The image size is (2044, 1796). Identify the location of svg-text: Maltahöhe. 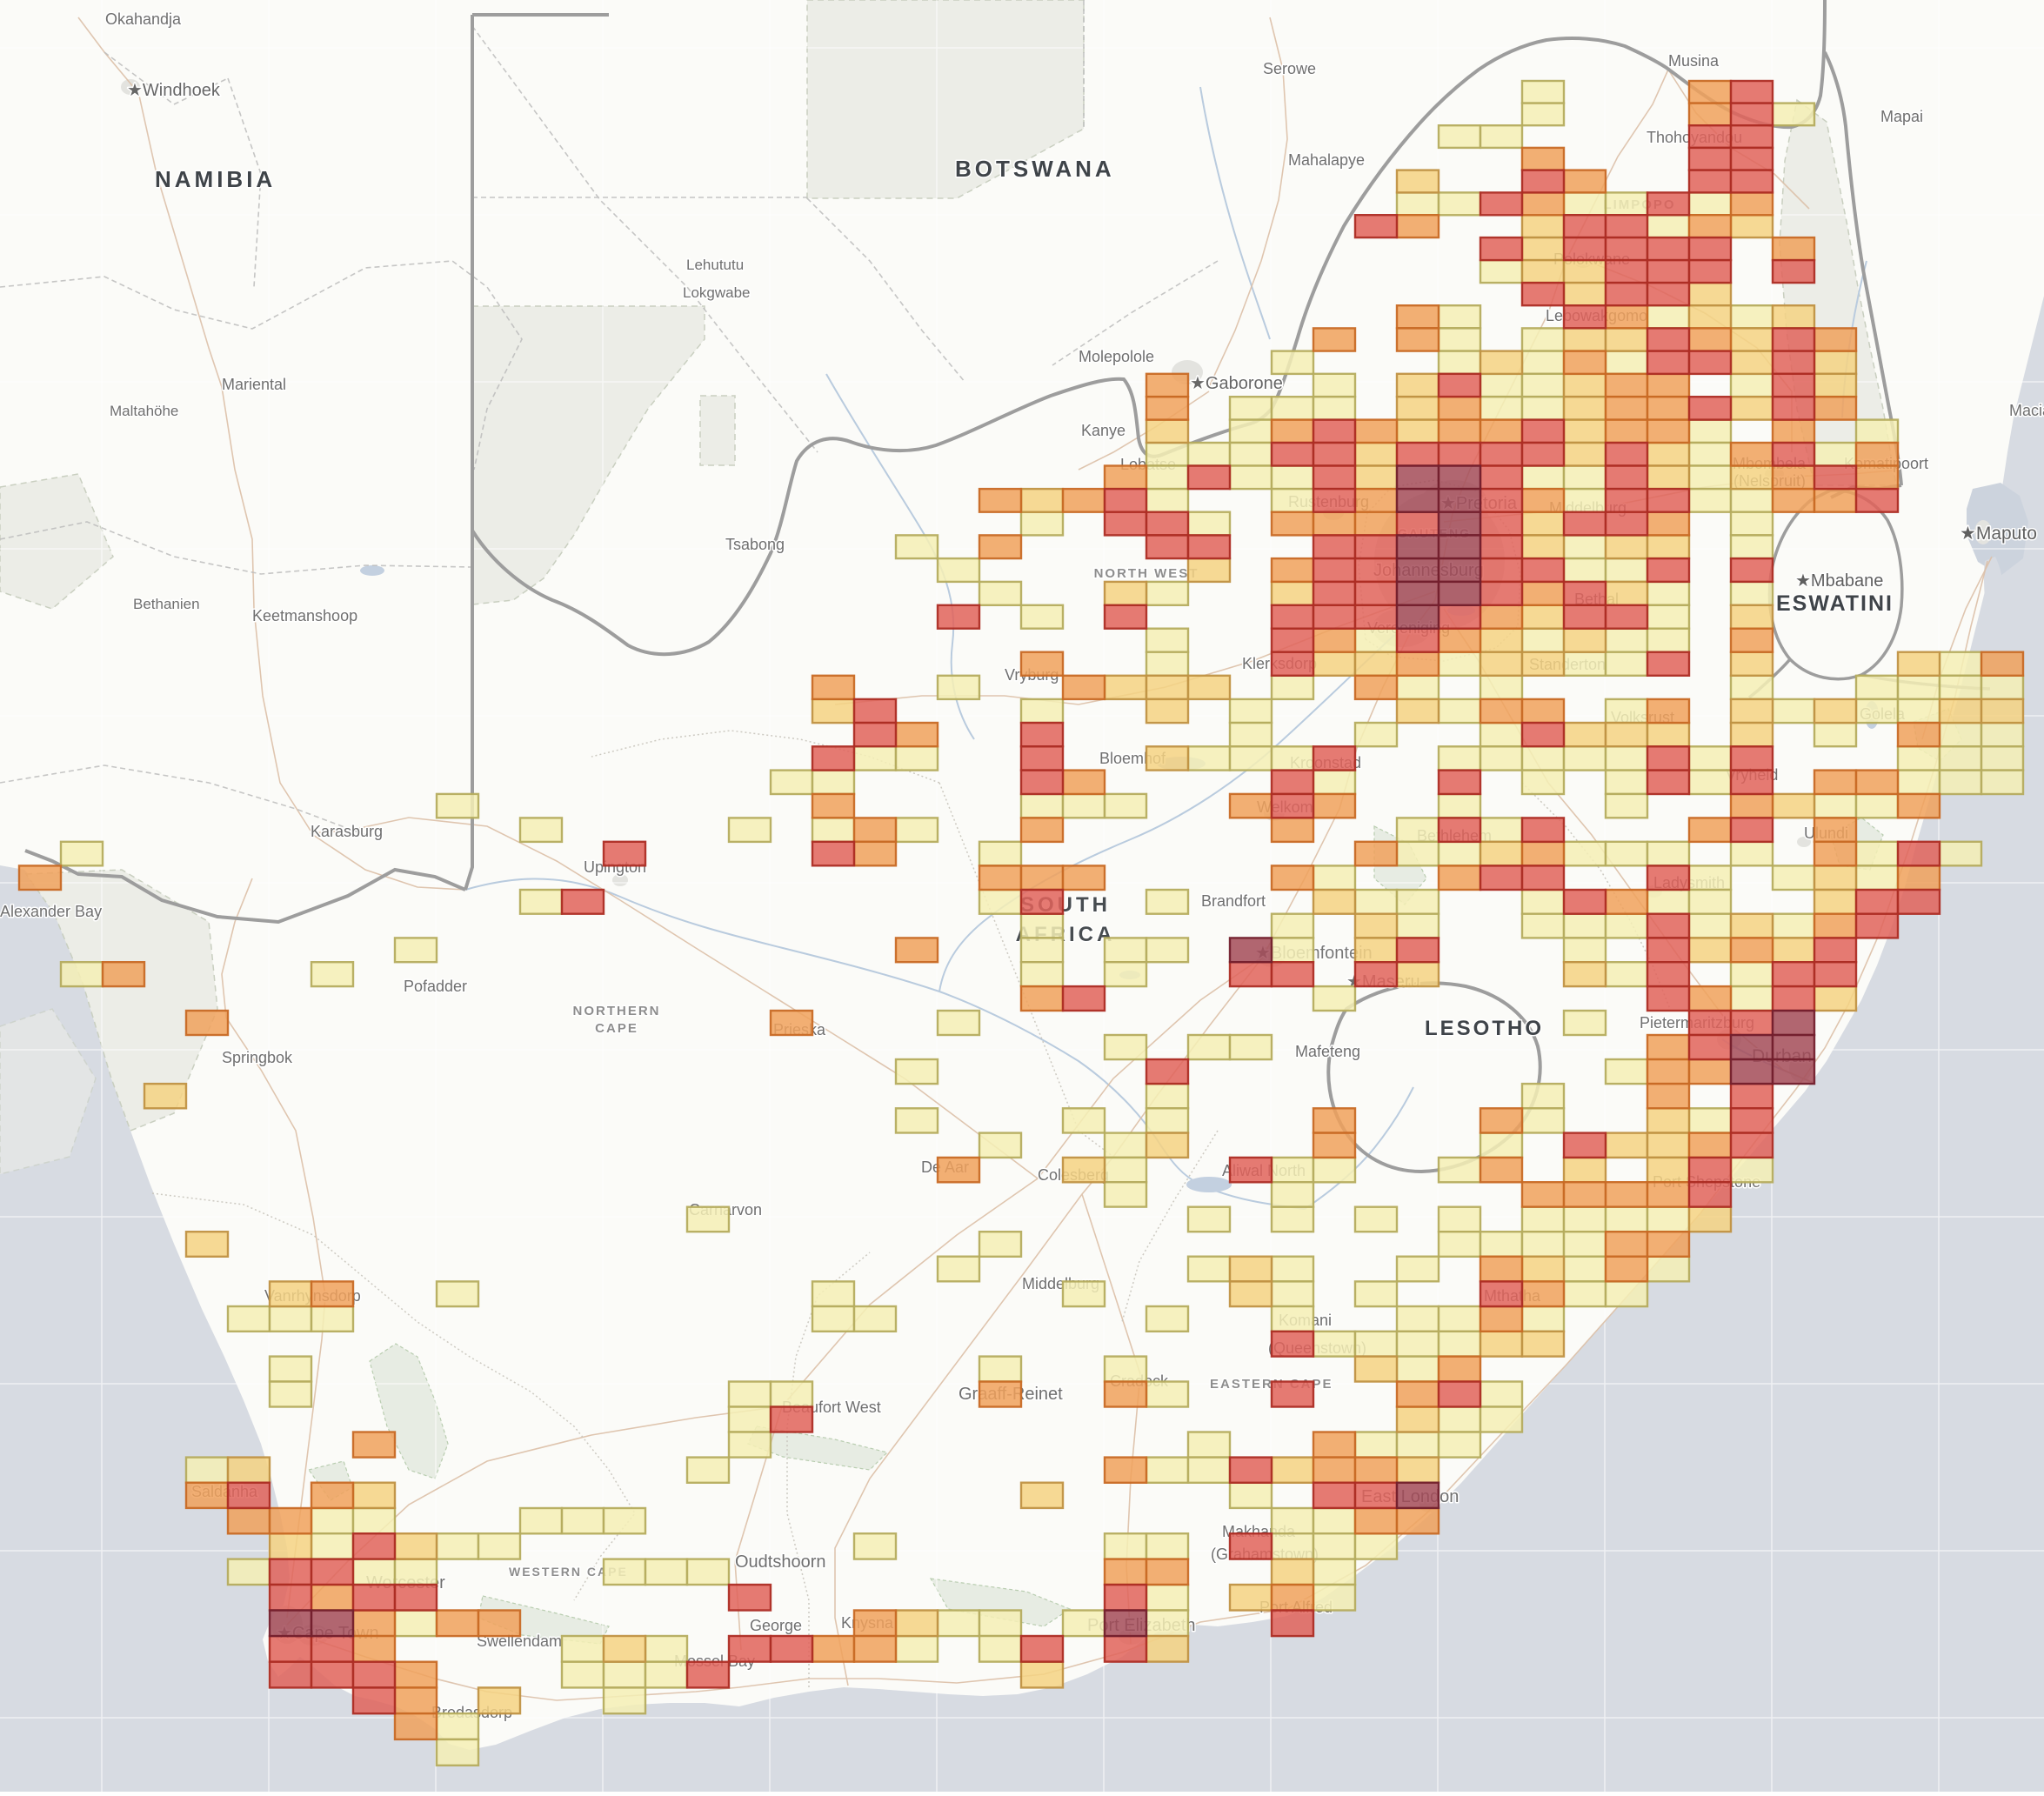
(144, 411).